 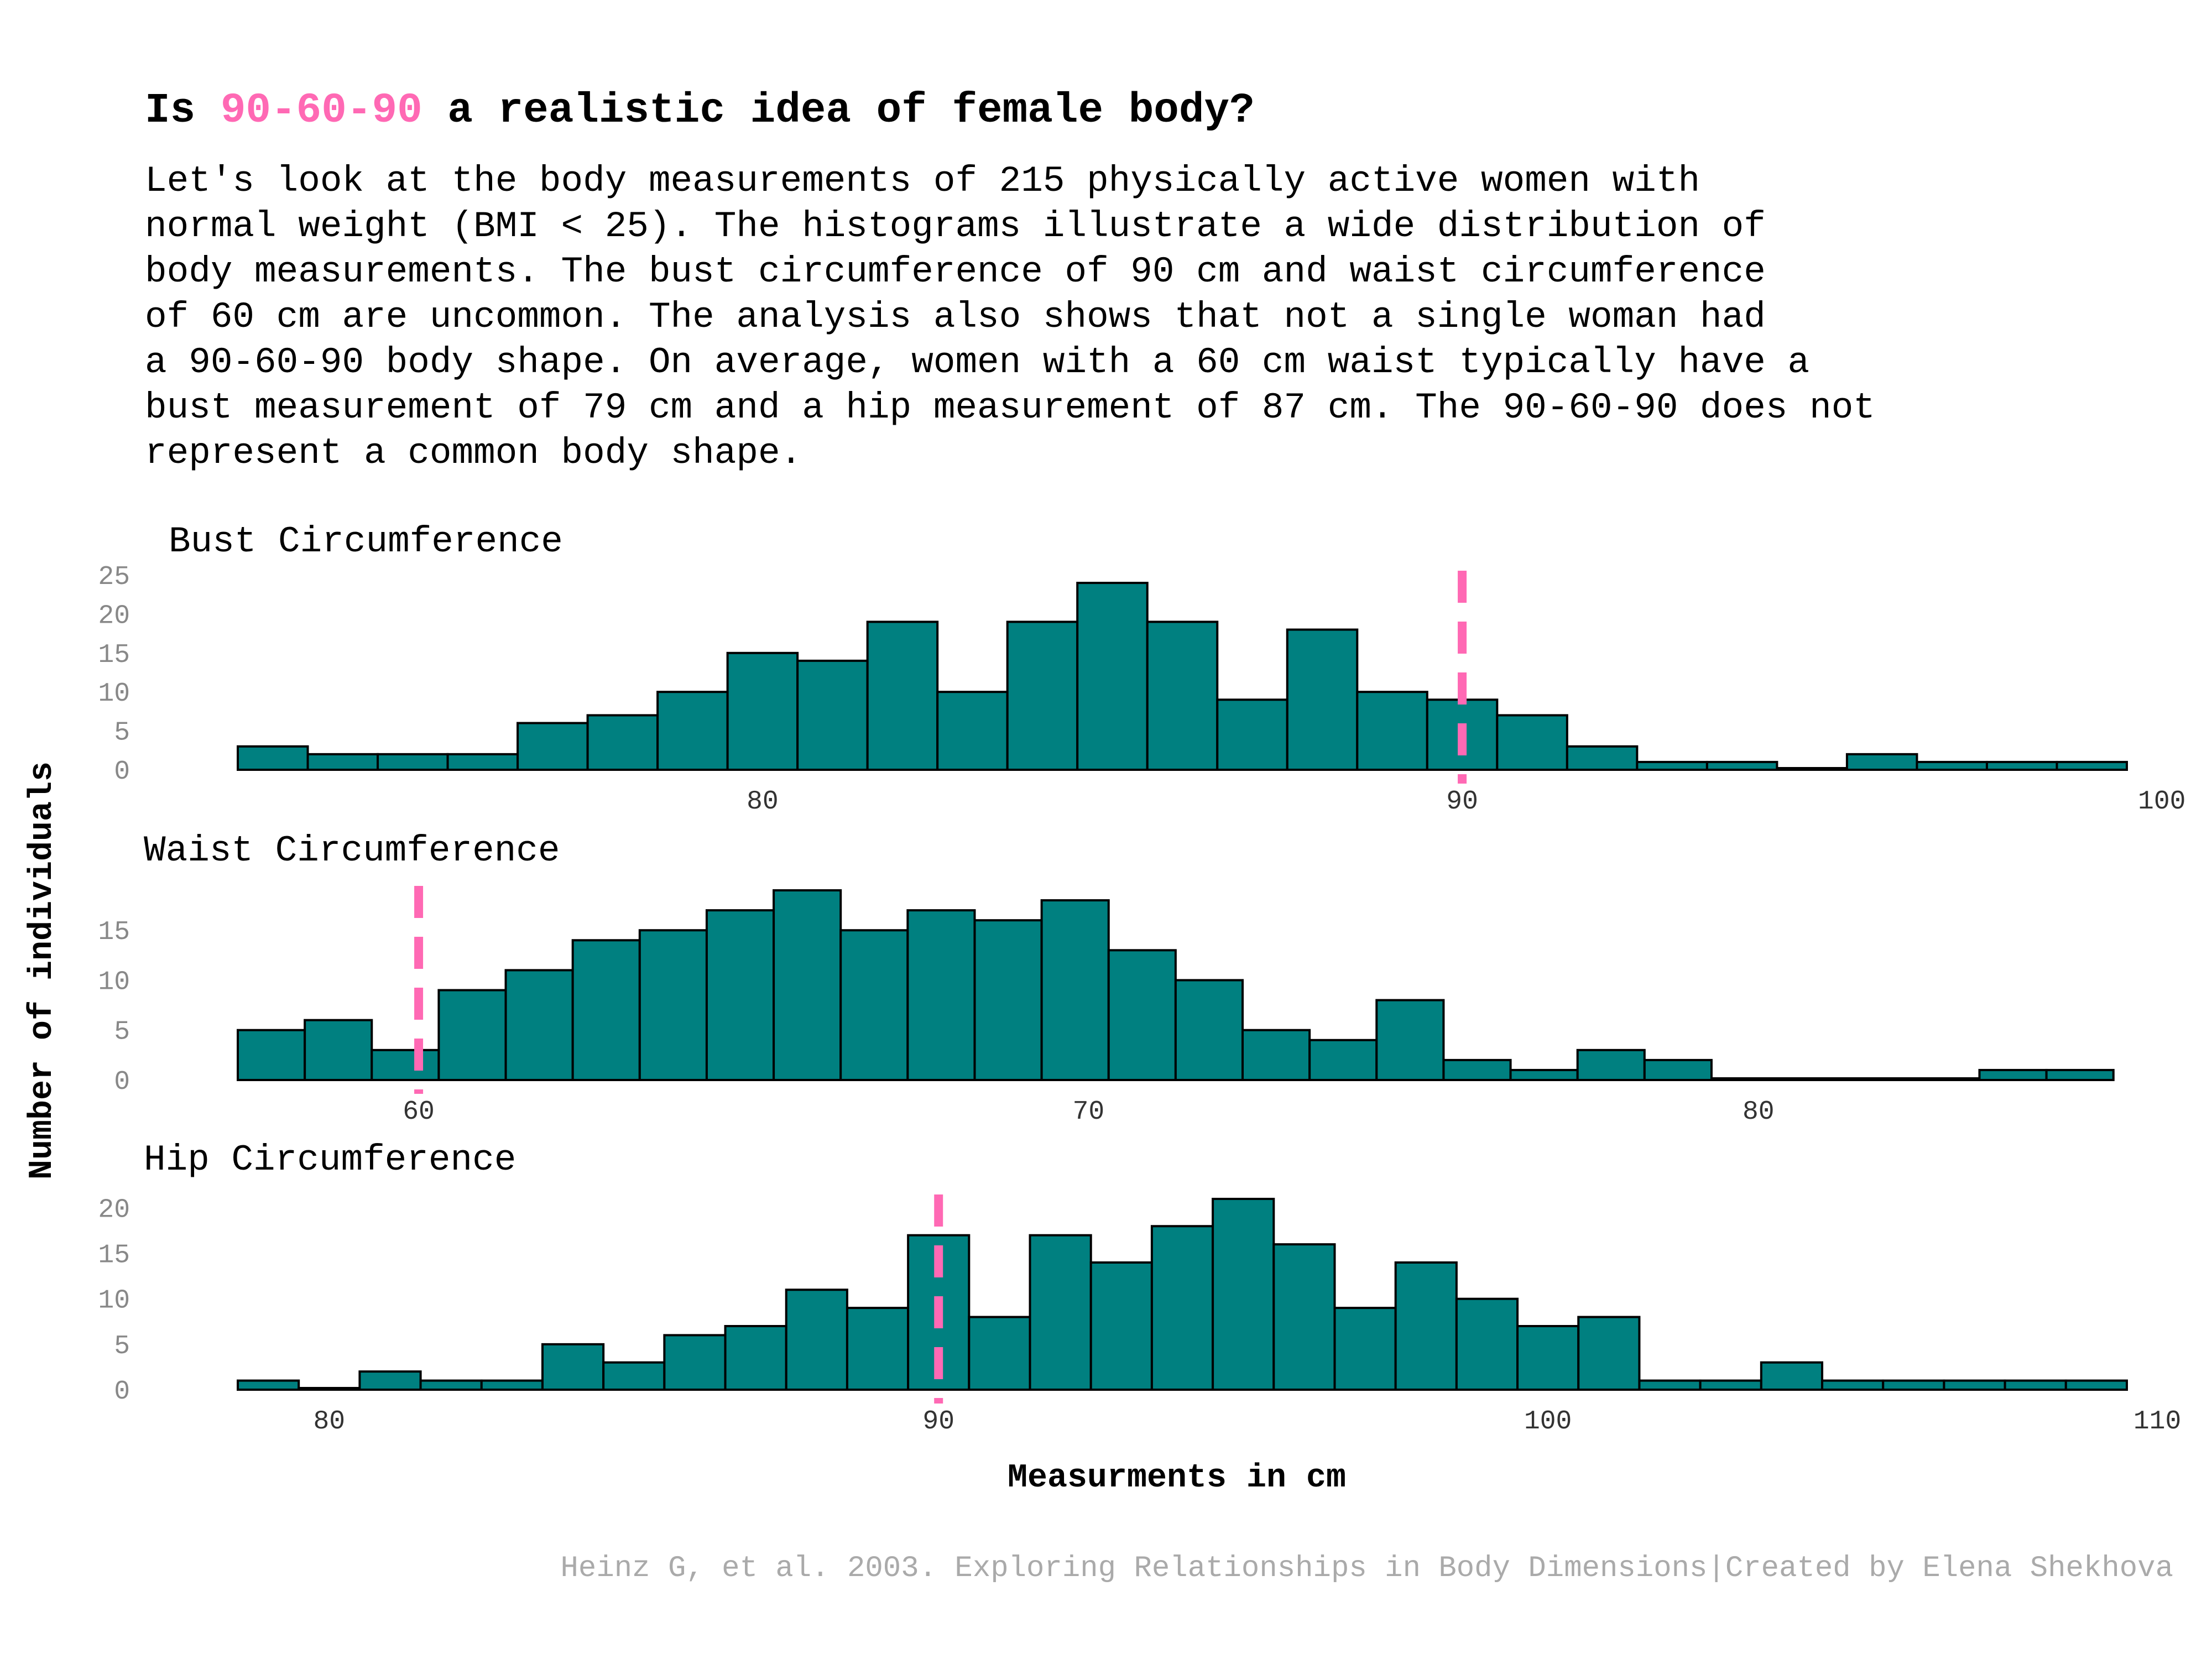 What do you see at coordinates (114, 982) in the screenshot?
I see `waist-y-tick-label: 10` at bounding box center [114, 982].